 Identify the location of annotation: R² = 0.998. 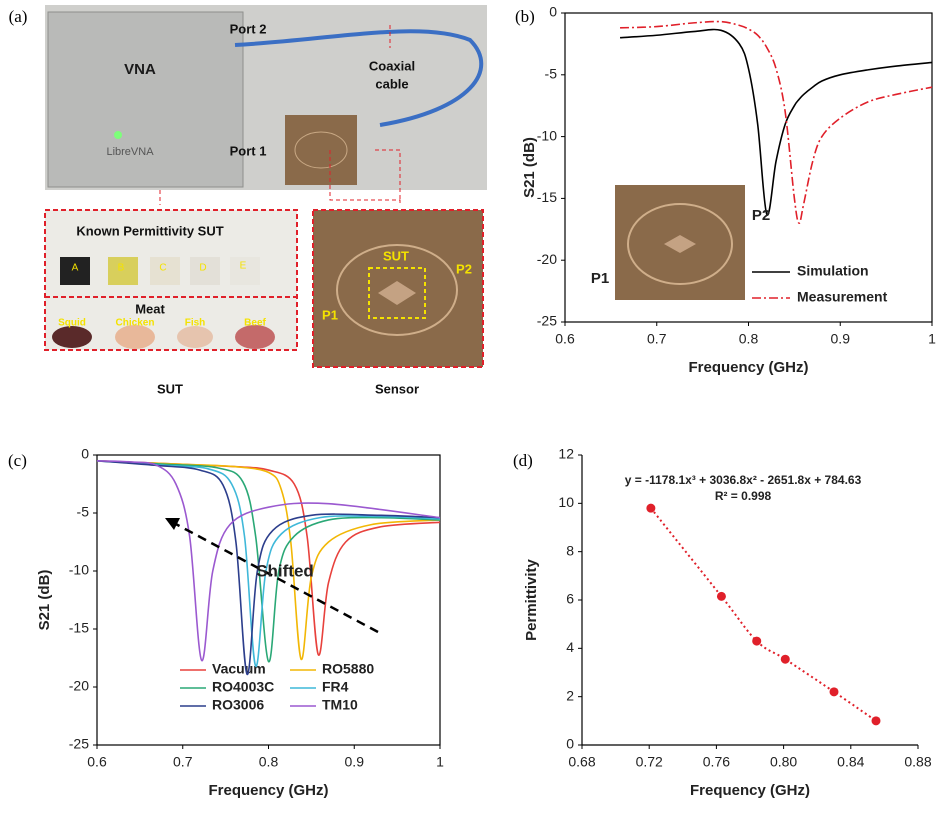
(743, 496).